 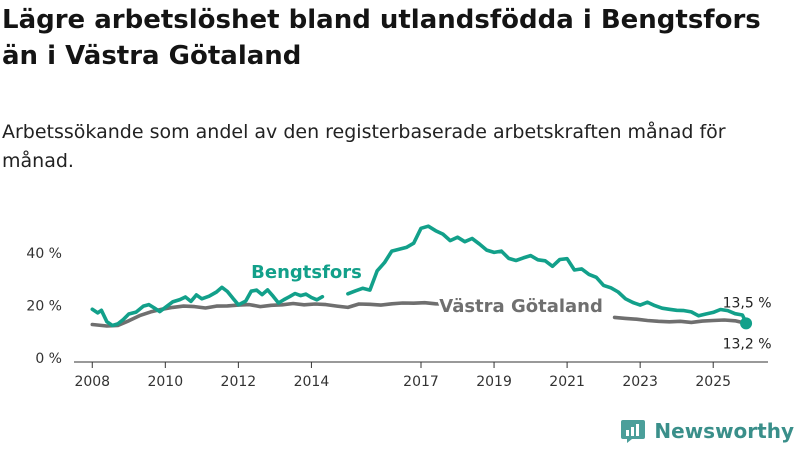 I want to click on y-tick-label: 40 %, so click(x=44, y=254).